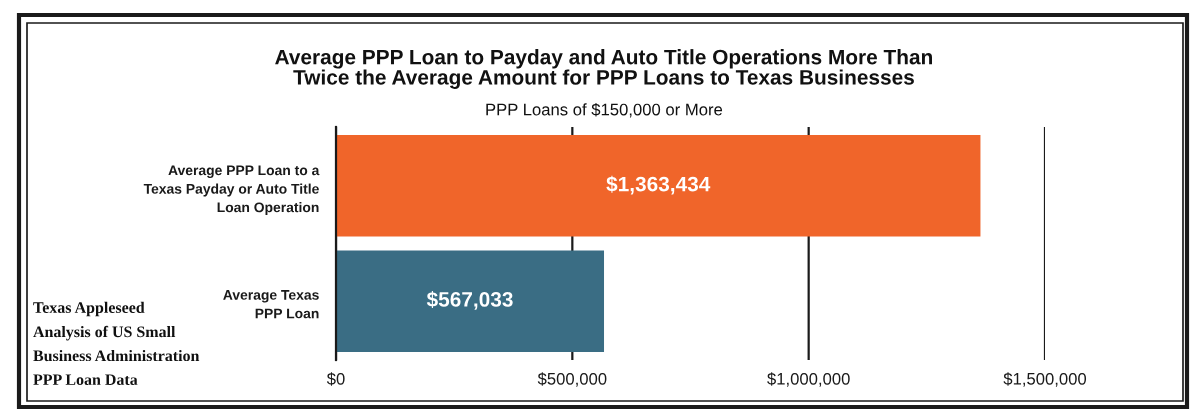  What do you see at coordinates (335, 379) in the screenshot?
I see `x-tick-label: $0` at bounding box center [335, 379].